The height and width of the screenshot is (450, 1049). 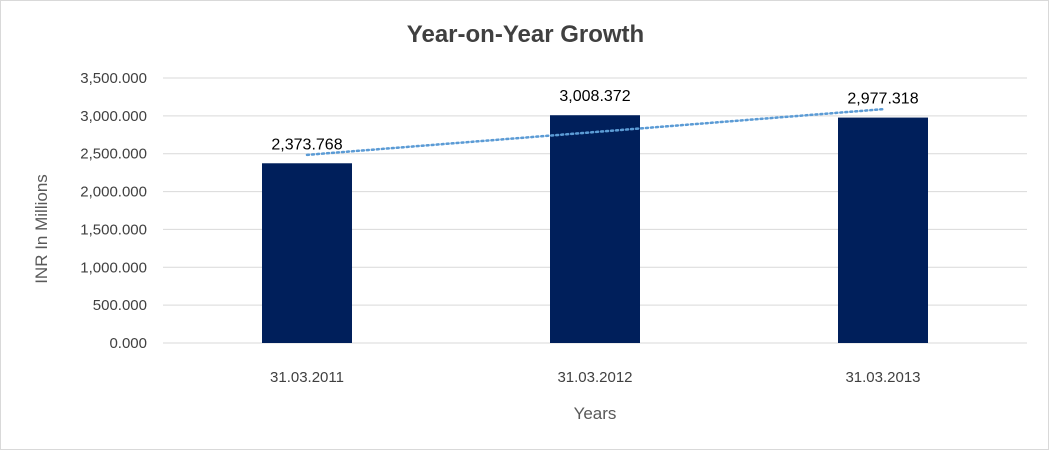 I want to click on y-axis-title: INR In Millions, so click(x=41, y=229).